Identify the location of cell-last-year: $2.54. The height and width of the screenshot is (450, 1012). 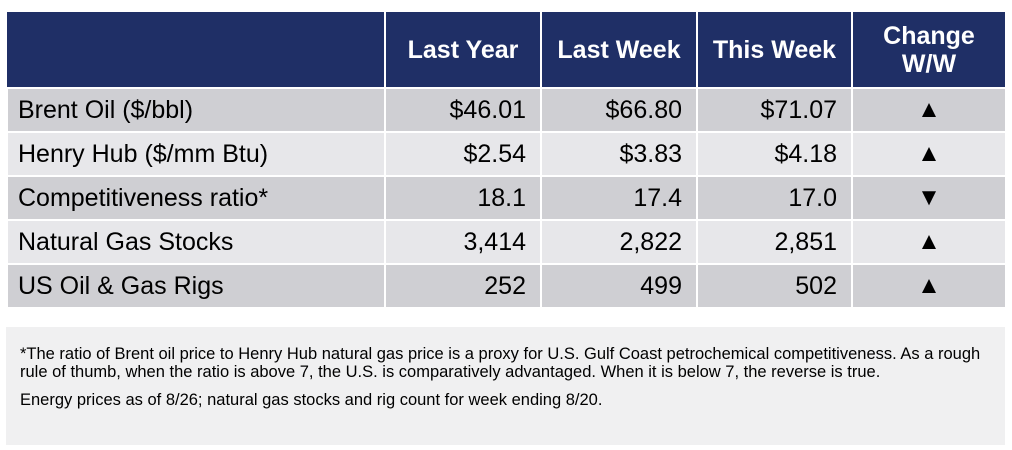
(463, 154).